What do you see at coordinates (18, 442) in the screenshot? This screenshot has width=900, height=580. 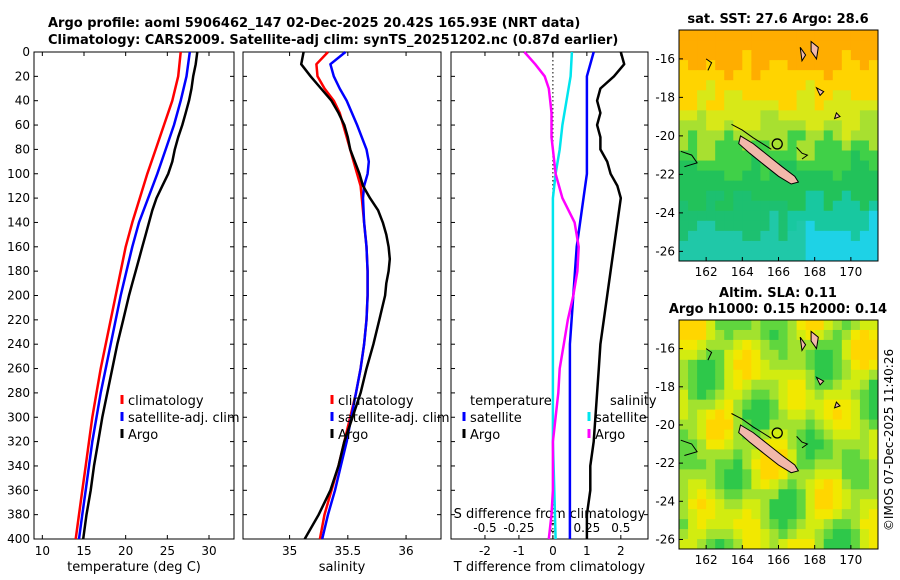 I see `temp-ytick-label: 320` at bounding box center [18, 442].